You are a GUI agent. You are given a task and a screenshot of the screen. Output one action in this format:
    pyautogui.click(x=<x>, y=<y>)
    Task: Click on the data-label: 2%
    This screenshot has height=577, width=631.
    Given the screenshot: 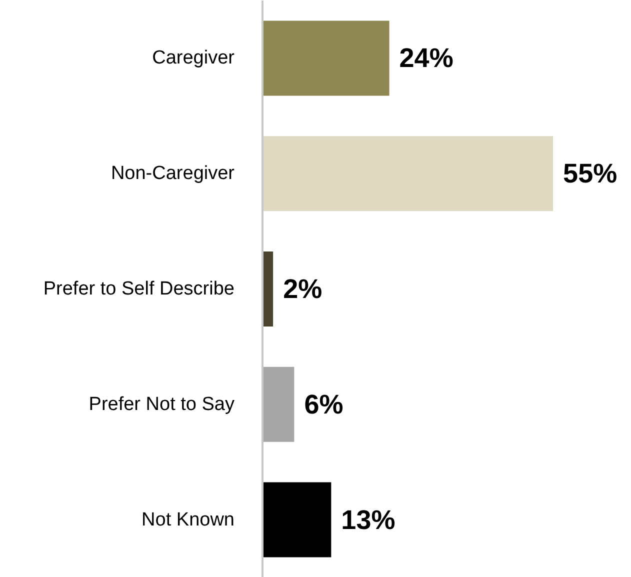 What is the action you would take?
    pyautogui.click(x=302, y=289)
    